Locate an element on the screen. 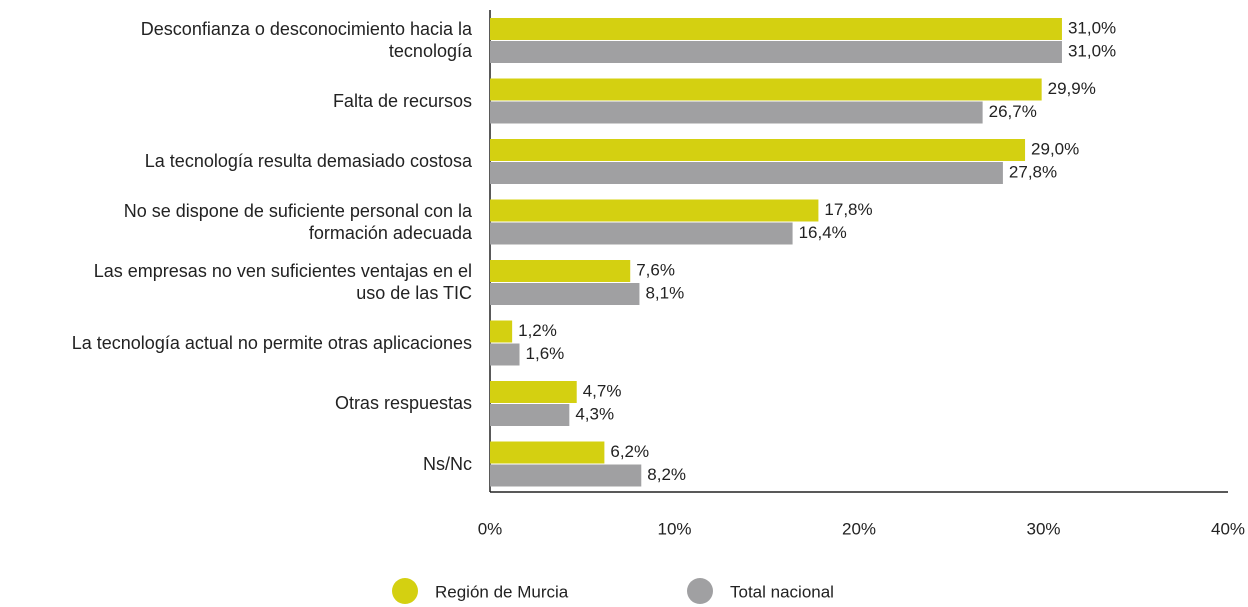 The image size is (1248, 607). value-label: 26,7% is located at coordinates (1013, 111).